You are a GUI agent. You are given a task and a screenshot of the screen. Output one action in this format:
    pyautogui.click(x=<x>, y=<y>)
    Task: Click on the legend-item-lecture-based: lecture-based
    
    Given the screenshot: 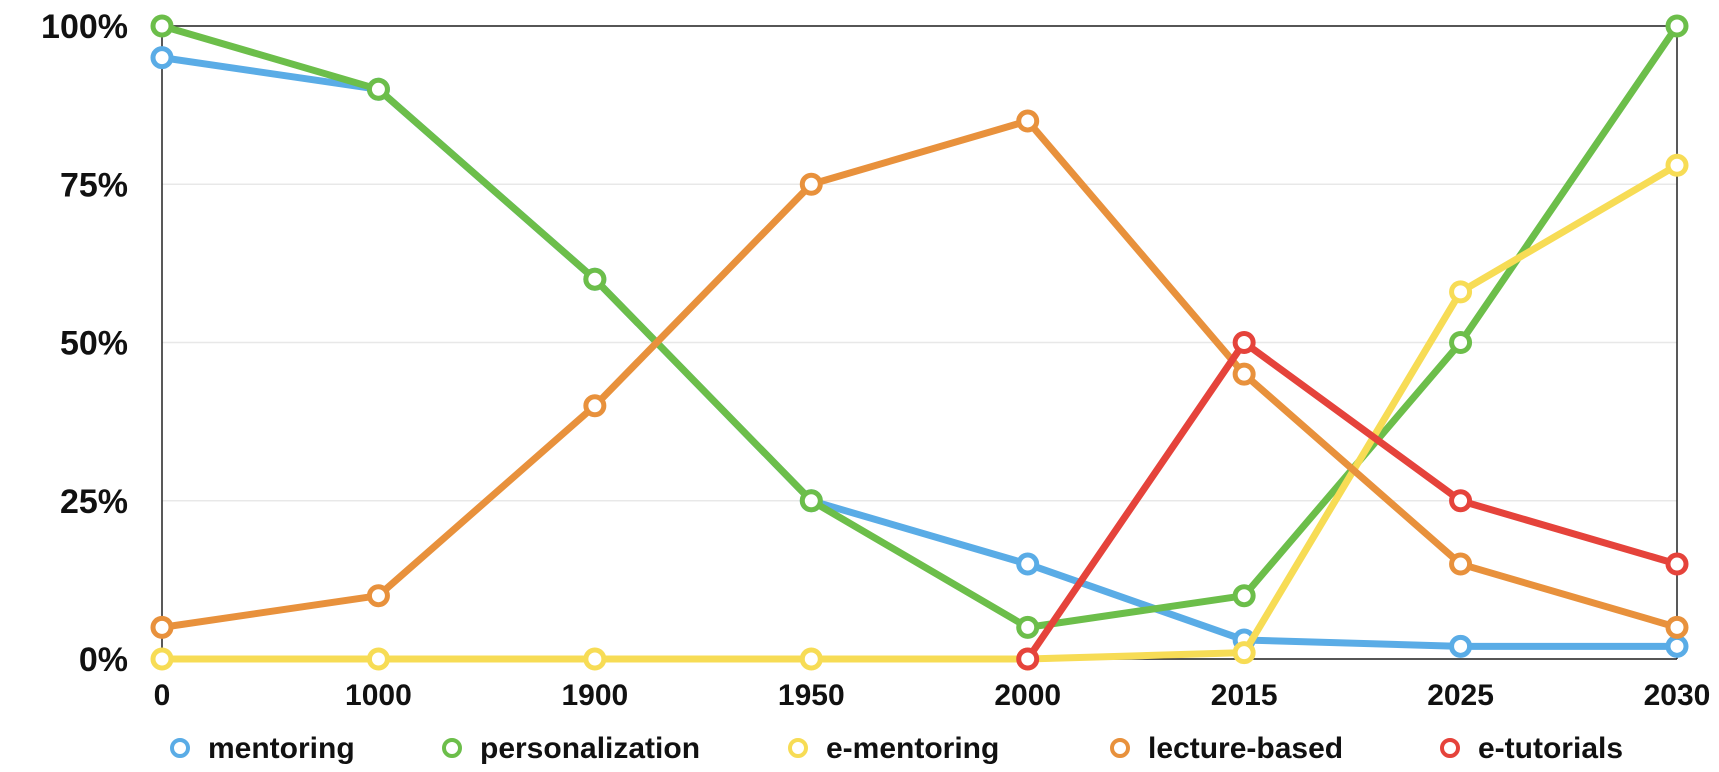 What is the action you would take?
    pyautogui.click(x=1226, y=748)
    